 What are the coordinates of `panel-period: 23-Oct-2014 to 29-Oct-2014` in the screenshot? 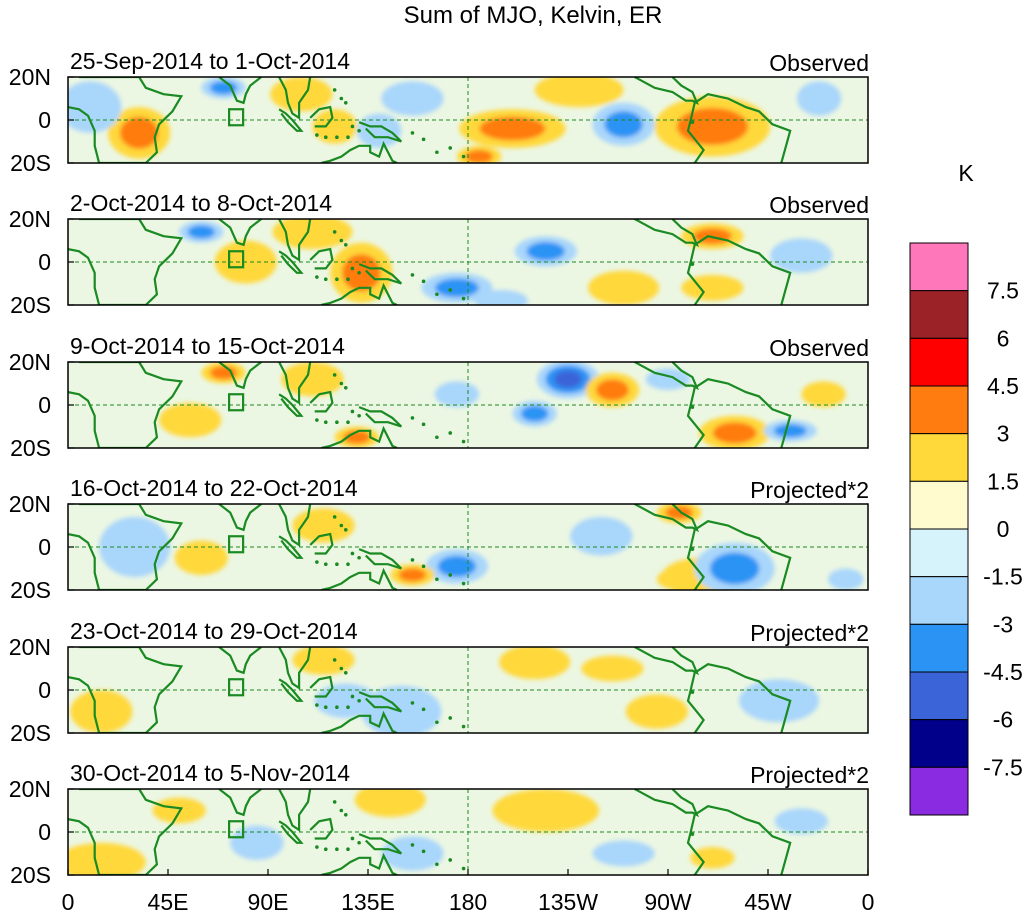 It's located at (214, 631).